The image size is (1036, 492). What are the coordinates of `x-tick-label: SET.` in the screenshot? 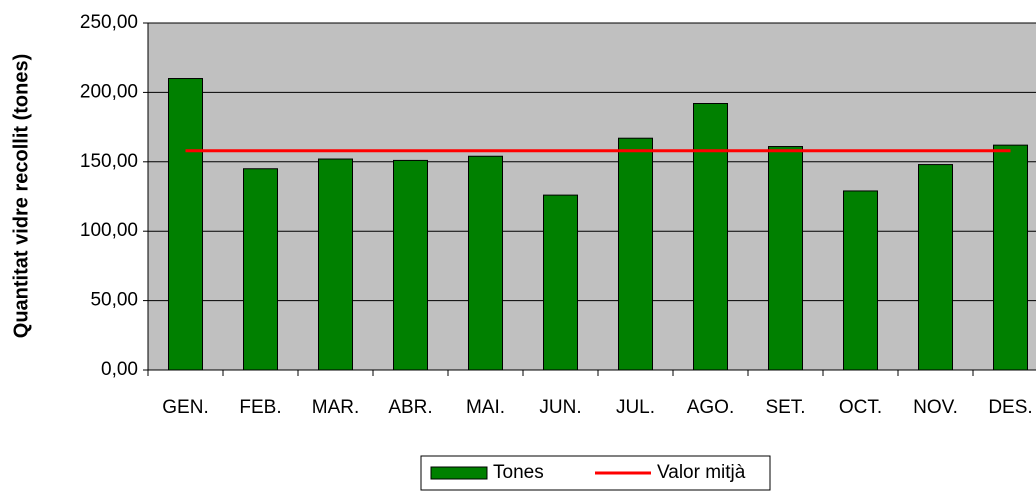 It's located at (785, 407).